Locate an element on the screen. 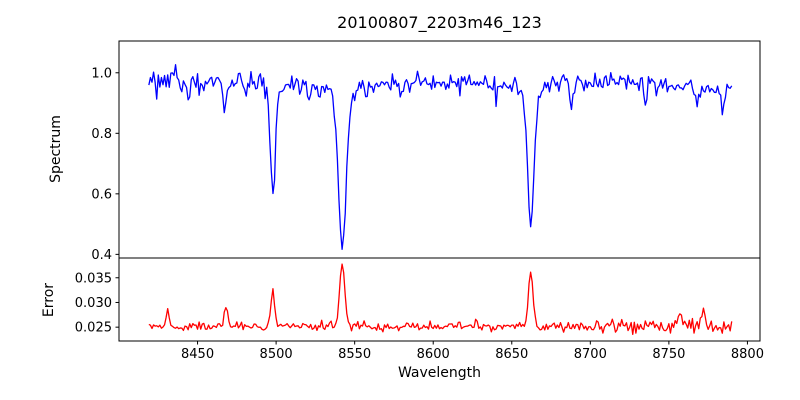  x-axis-label: Wavelength is located at coordinates (439, 373).